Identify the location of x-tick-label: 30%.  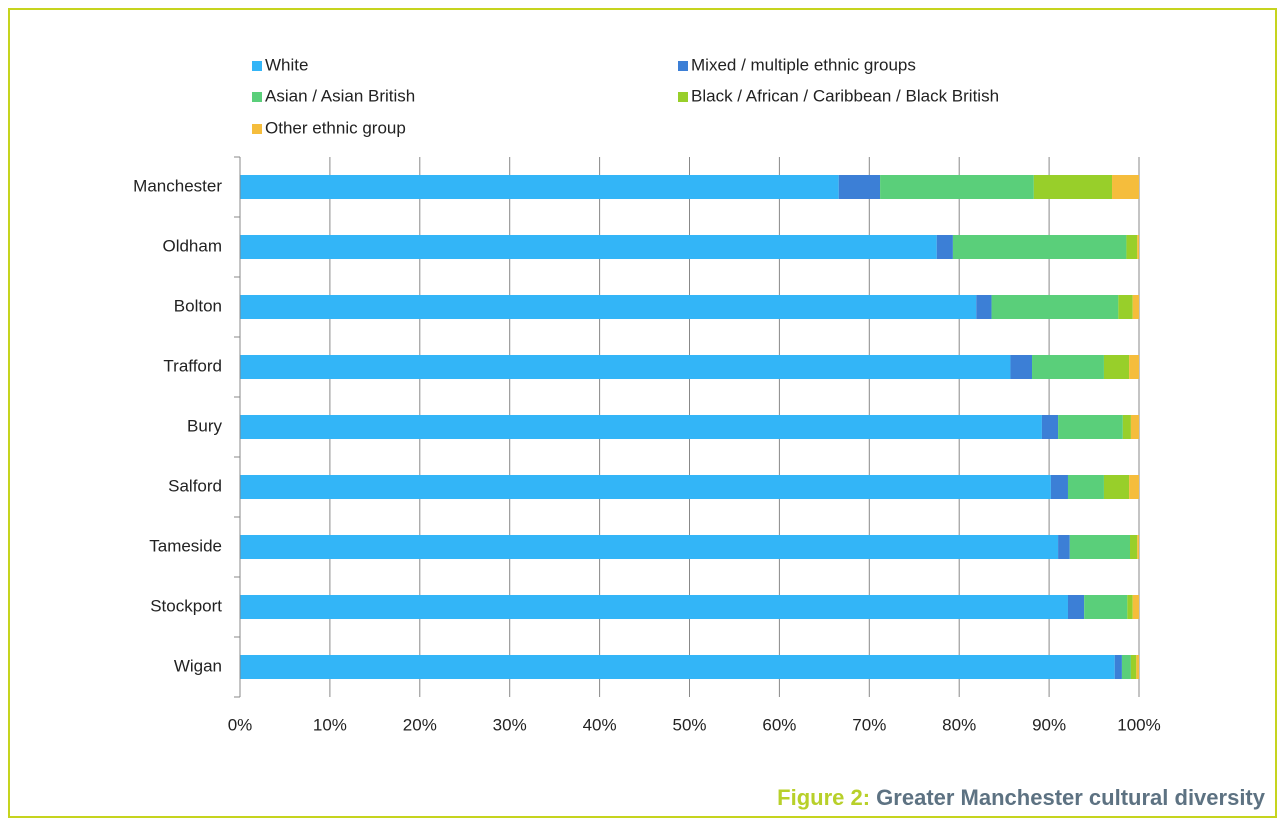
(510, 724).